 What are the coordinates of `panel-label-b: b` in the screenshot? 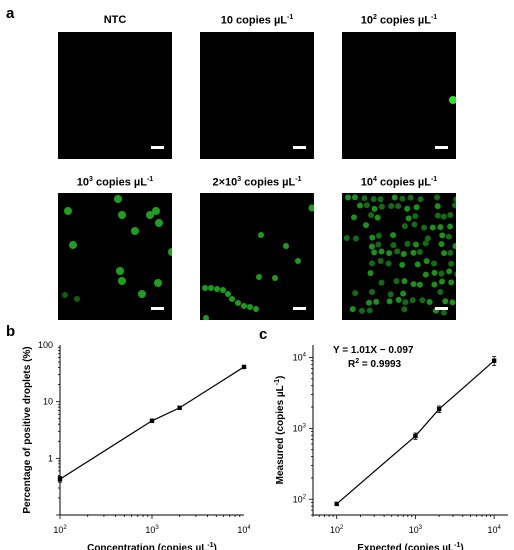 It's located at (11, 331).